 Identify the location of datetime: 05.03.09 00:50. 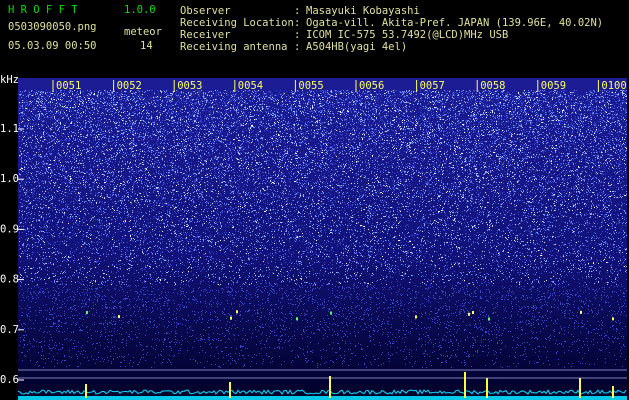
(52, 46).